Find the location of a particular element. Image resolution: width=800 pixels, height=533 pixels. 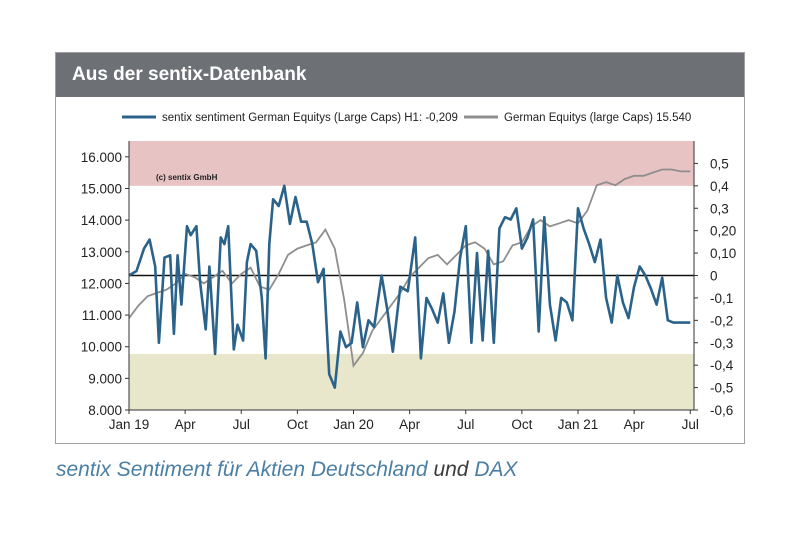

right-tick-label: 0,10 is located at coordinates (723, 253).